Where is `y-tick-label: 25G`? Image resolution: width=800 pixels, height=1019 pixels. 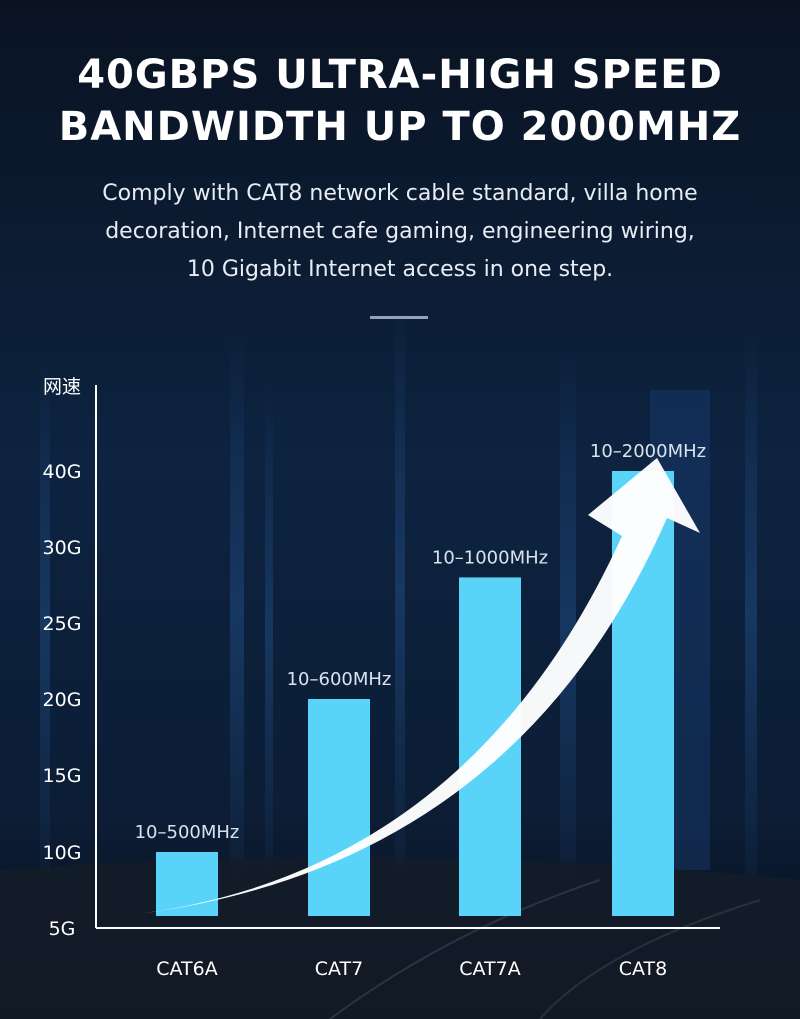
y-tick-label: 25G is located at coordinates (62, 624).